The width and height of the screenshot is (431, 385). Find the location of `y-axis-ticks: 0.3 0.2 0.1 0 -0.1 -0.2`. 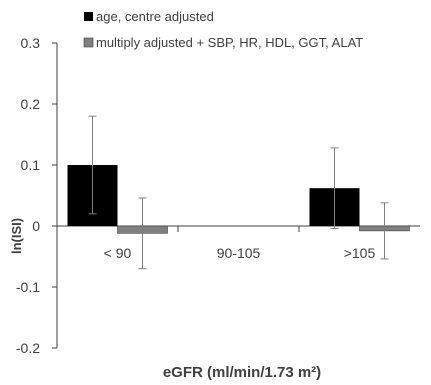

y-axis-ticks: 0.3 0.2 0.1 0 -0.1 -0.2 is located at coordinates (36, 195).